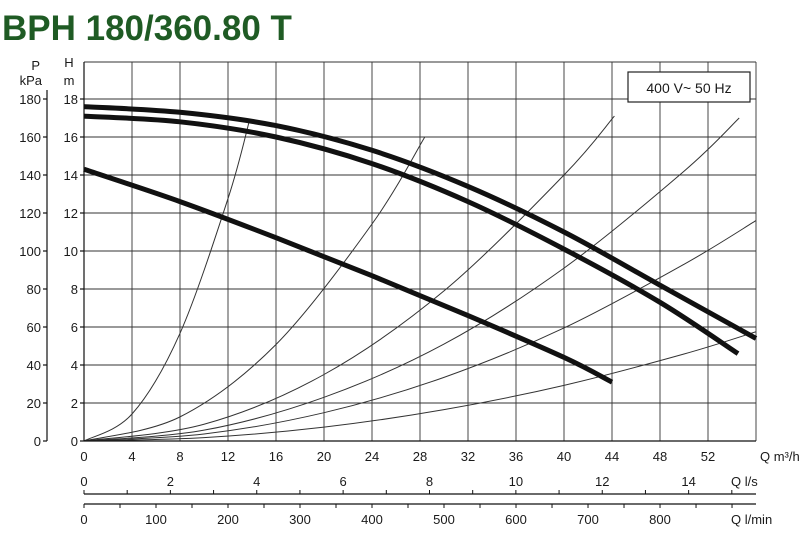 The height and width of the screenshot is (542, 800). Describe the element at coordinates (324, 456) in the screenshot. I see `flow-m3h-tick-label: 20` at that location.